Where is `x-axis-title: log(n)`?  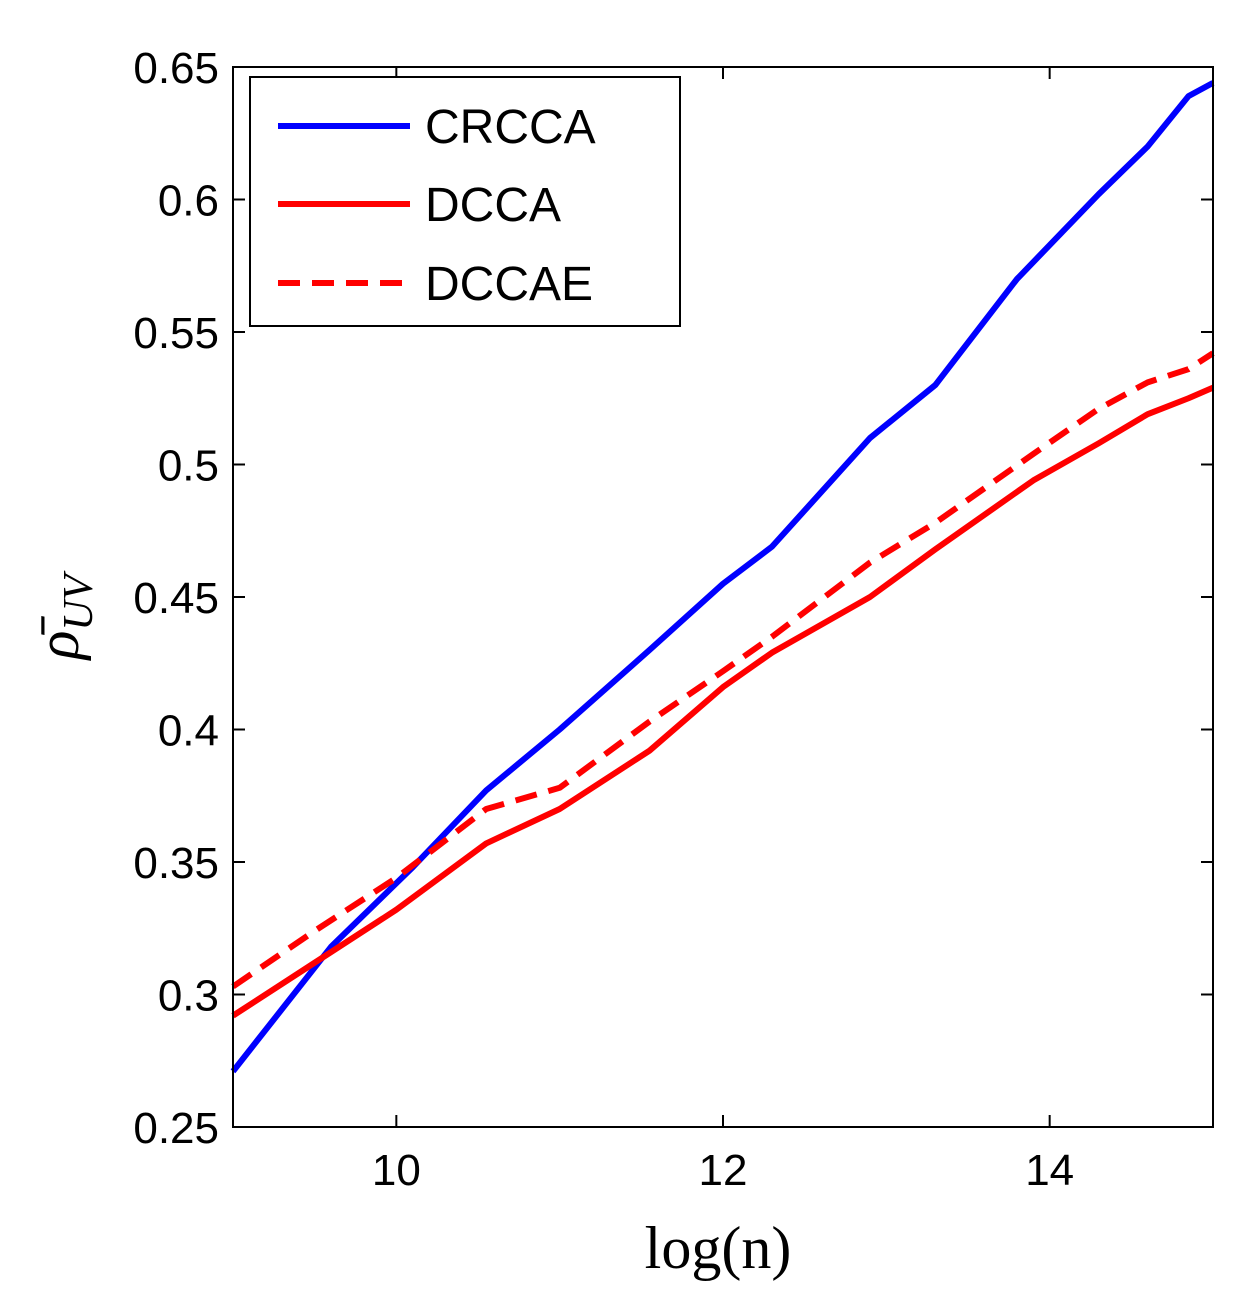 x-axis-title: log(n) is located at coordinates (718, 1248).